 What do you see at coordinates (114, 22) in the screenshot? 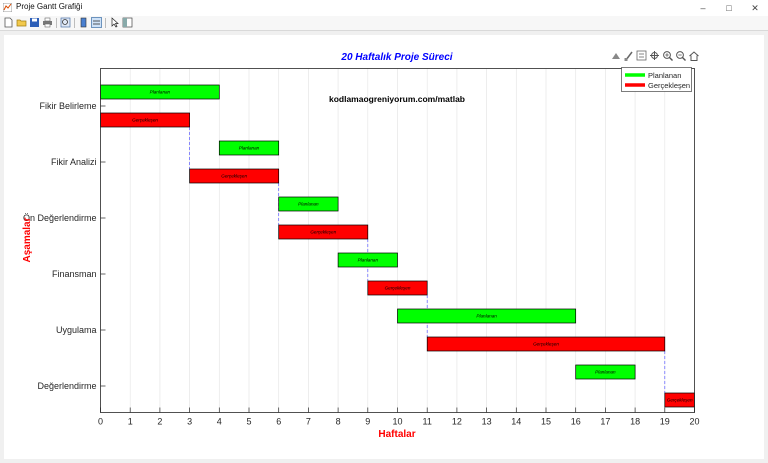
I see `pointer-icon` at bounding box center [114, 22].